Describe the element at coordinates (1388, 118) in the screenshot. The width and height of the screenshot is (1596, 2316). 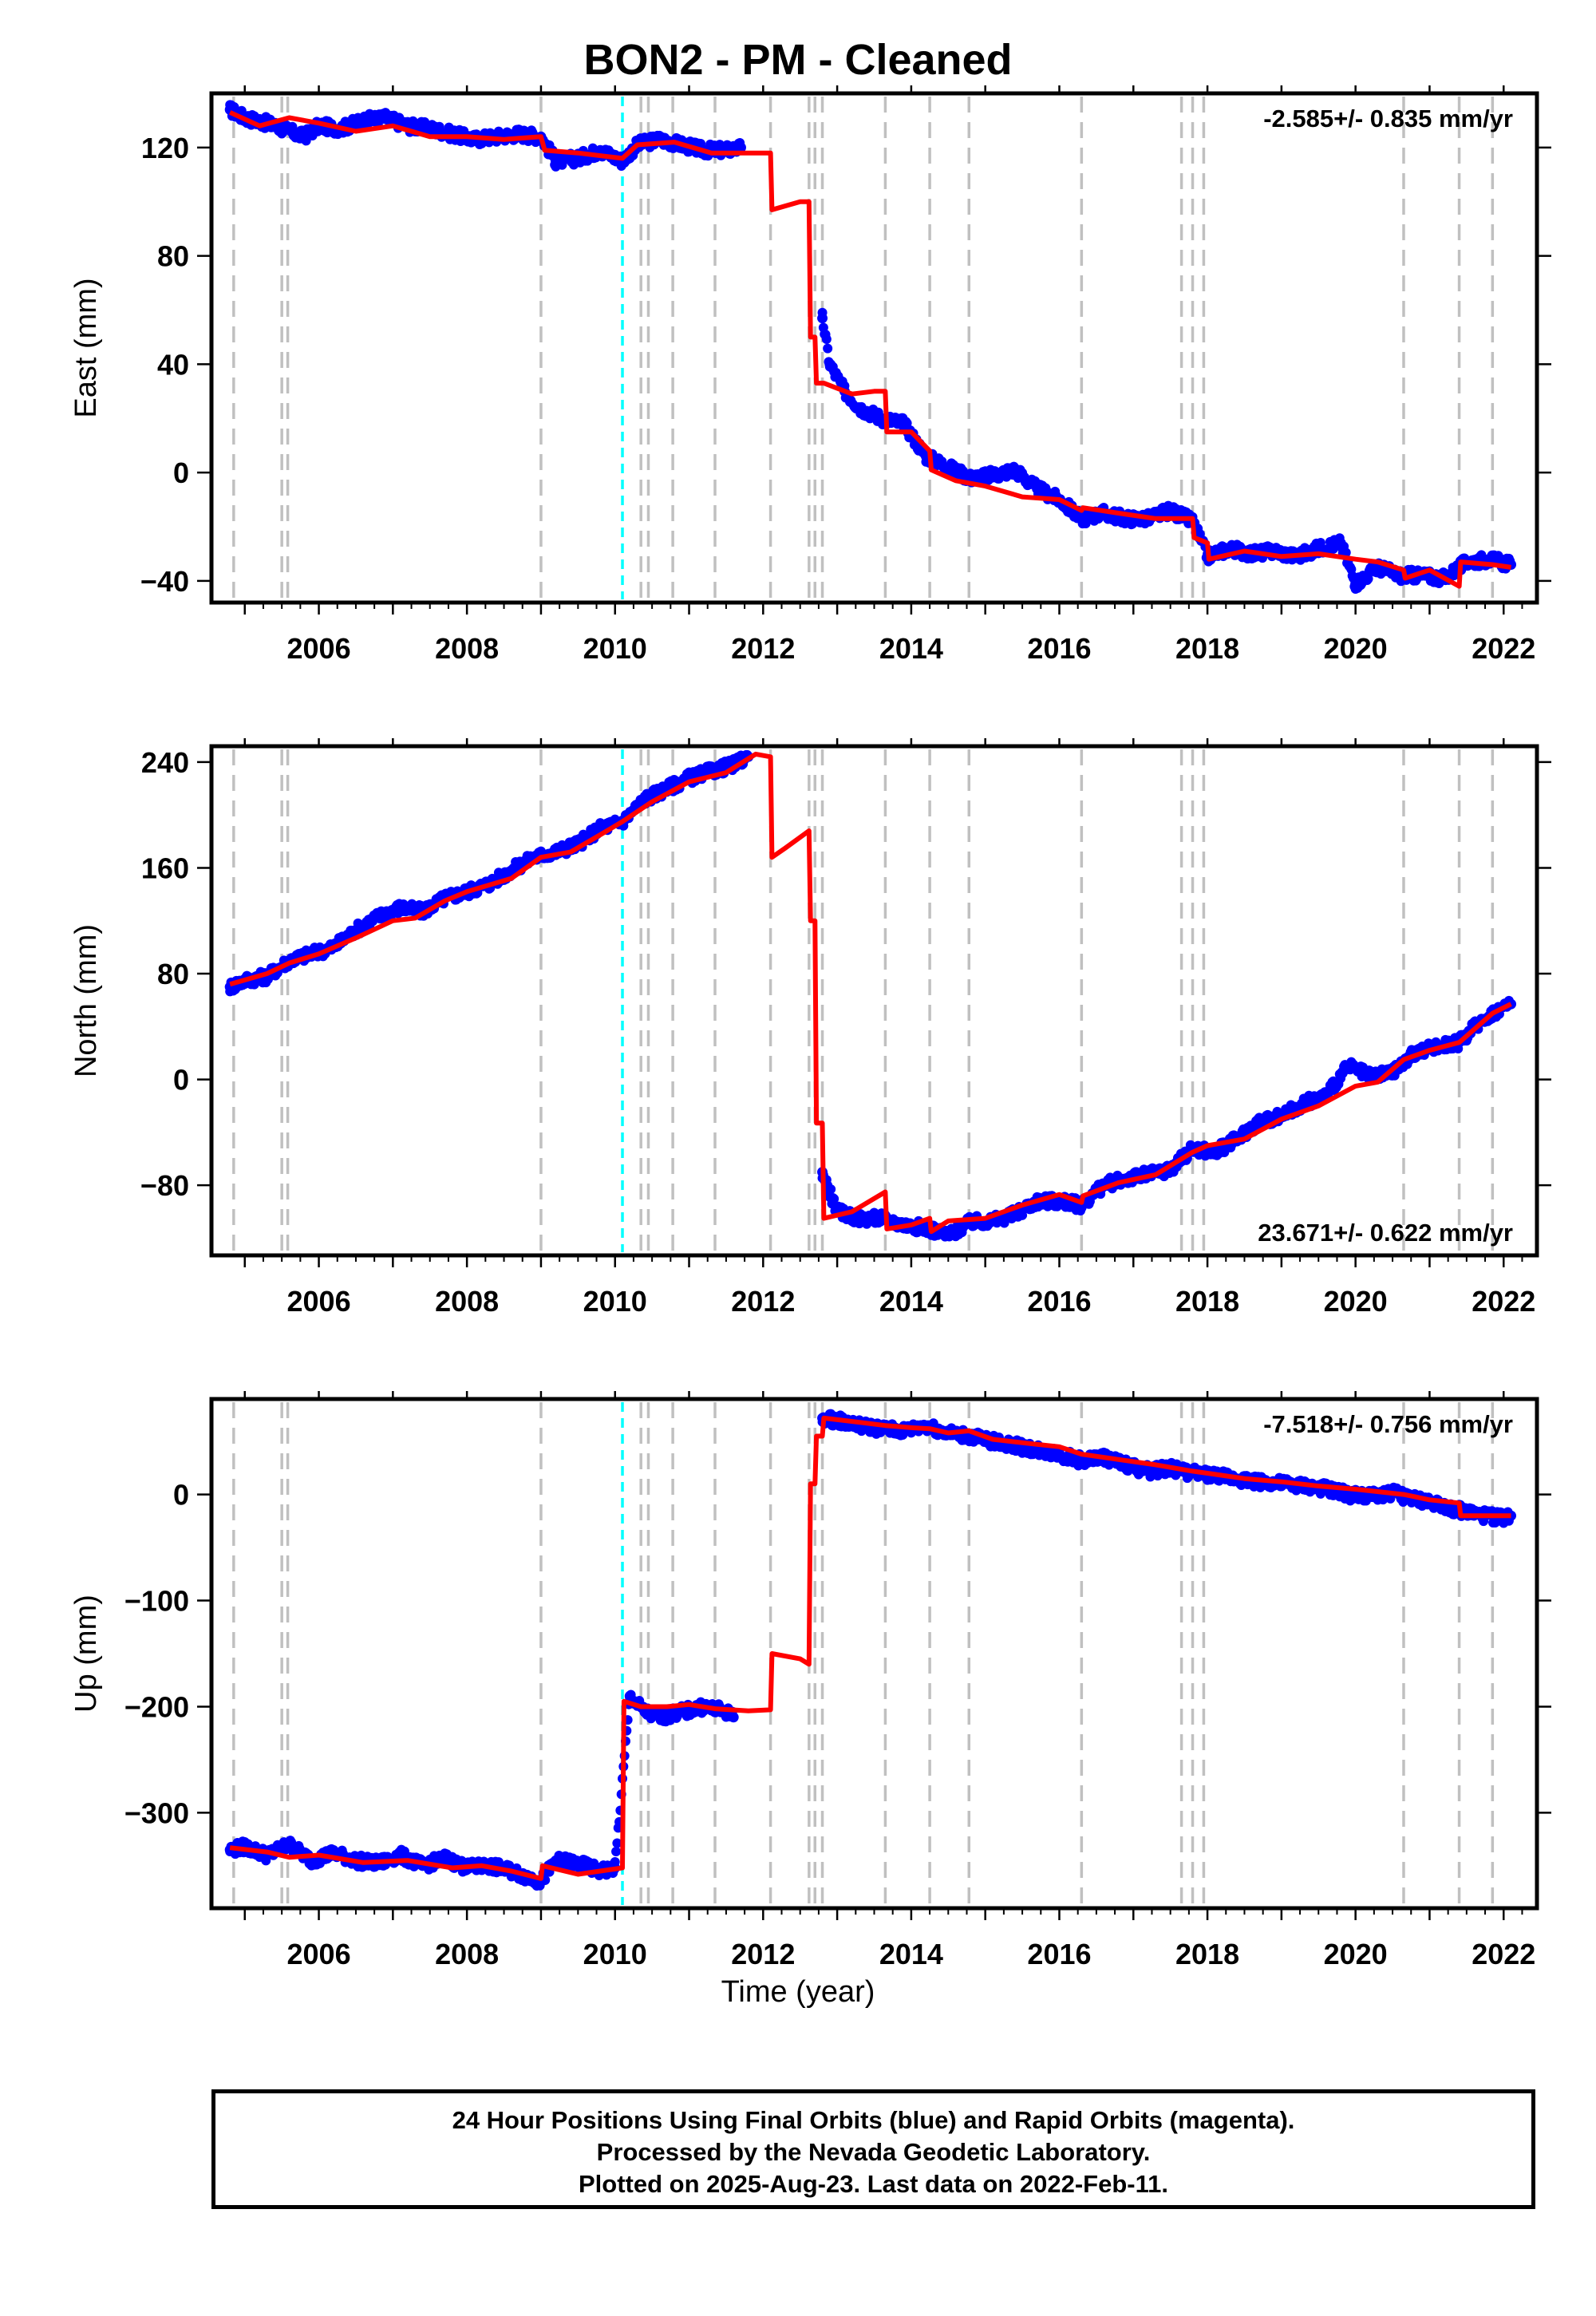
I see `rate-label: -2.585+/- 0.835 mm/yr` at that location.